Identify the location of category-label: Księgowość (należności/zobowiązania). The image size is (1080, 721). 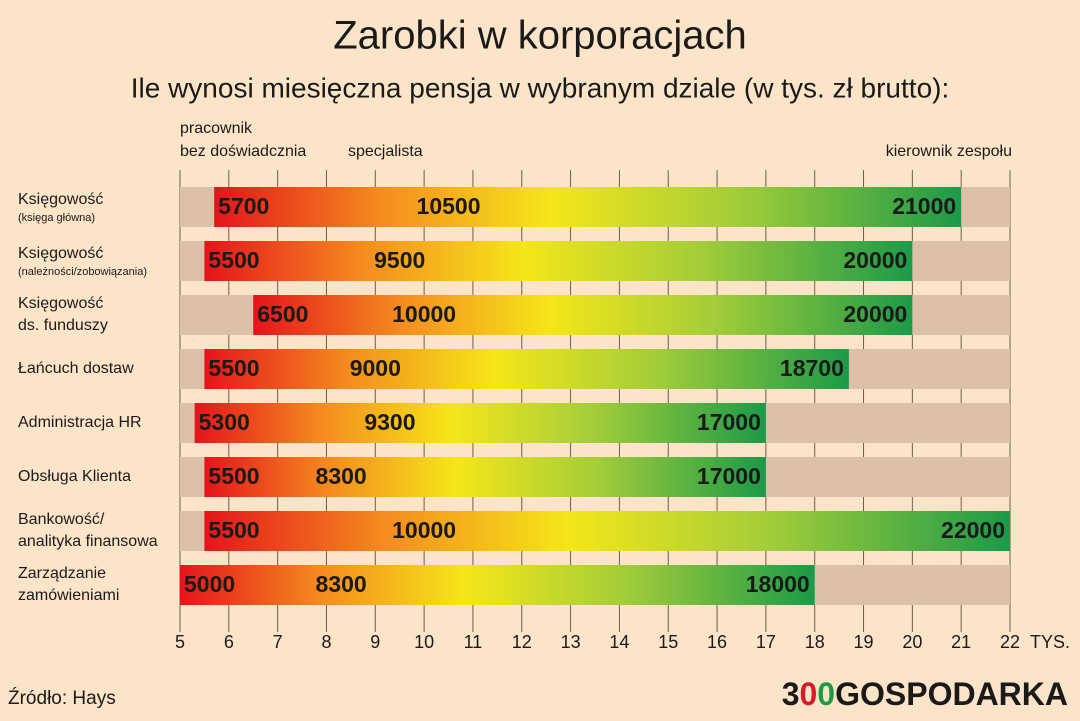
(98, 261).